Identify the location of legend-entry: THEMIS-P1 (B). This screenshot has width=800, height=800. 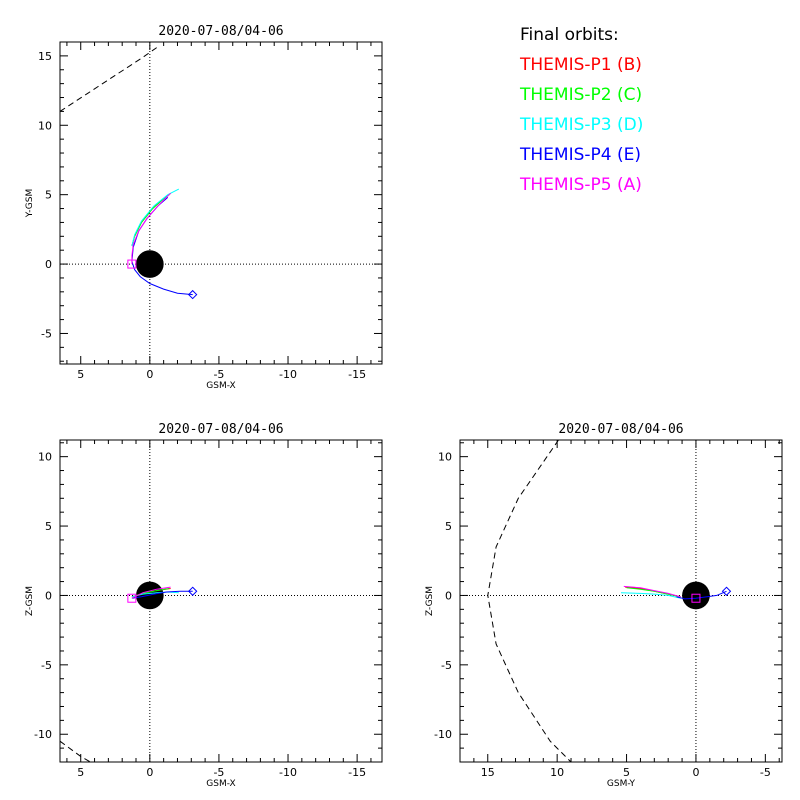
(580, 65).